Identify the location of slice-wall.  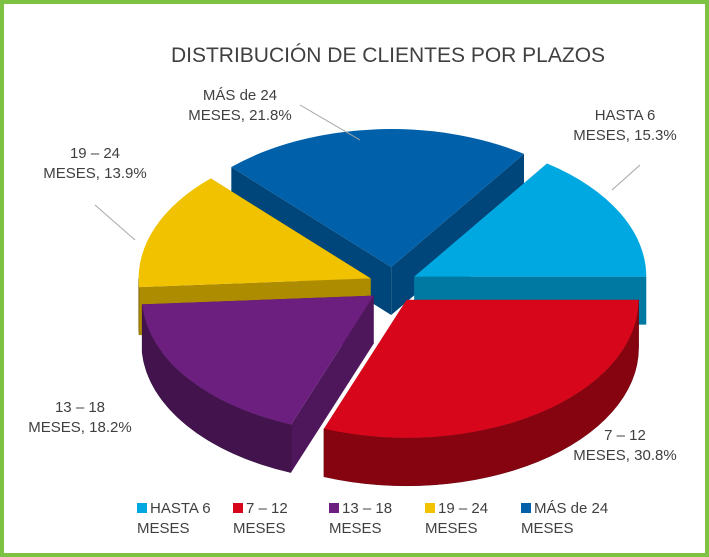
(332, 384).